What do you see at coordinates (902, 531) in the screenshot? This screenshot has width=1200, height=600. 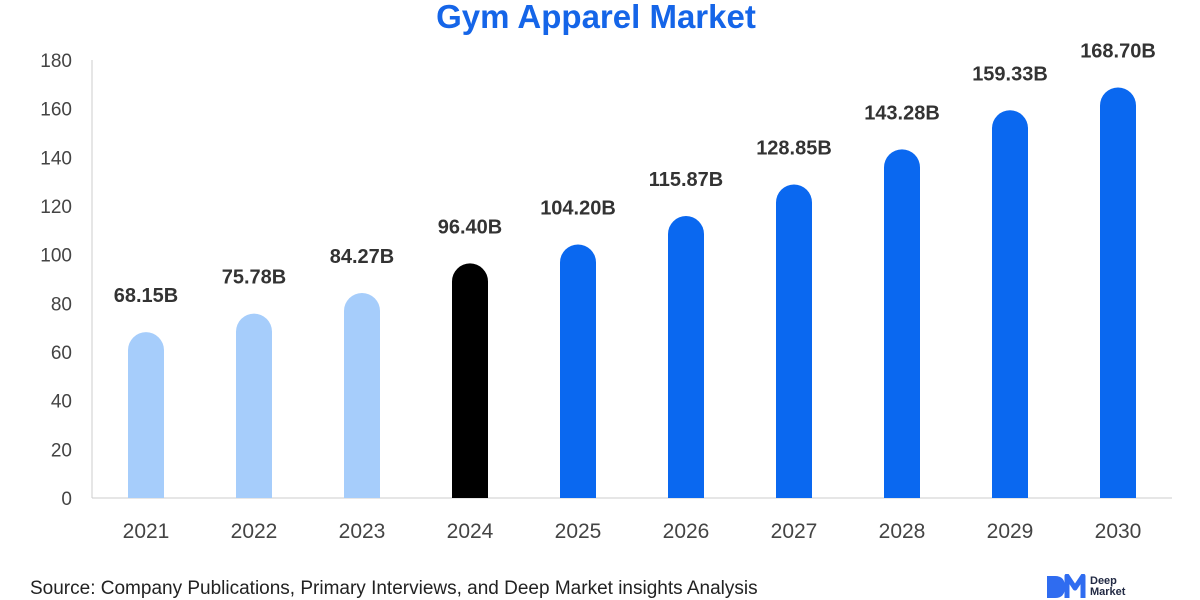 I see `x-tick-label: 2028` at bounding box center [902, 531].